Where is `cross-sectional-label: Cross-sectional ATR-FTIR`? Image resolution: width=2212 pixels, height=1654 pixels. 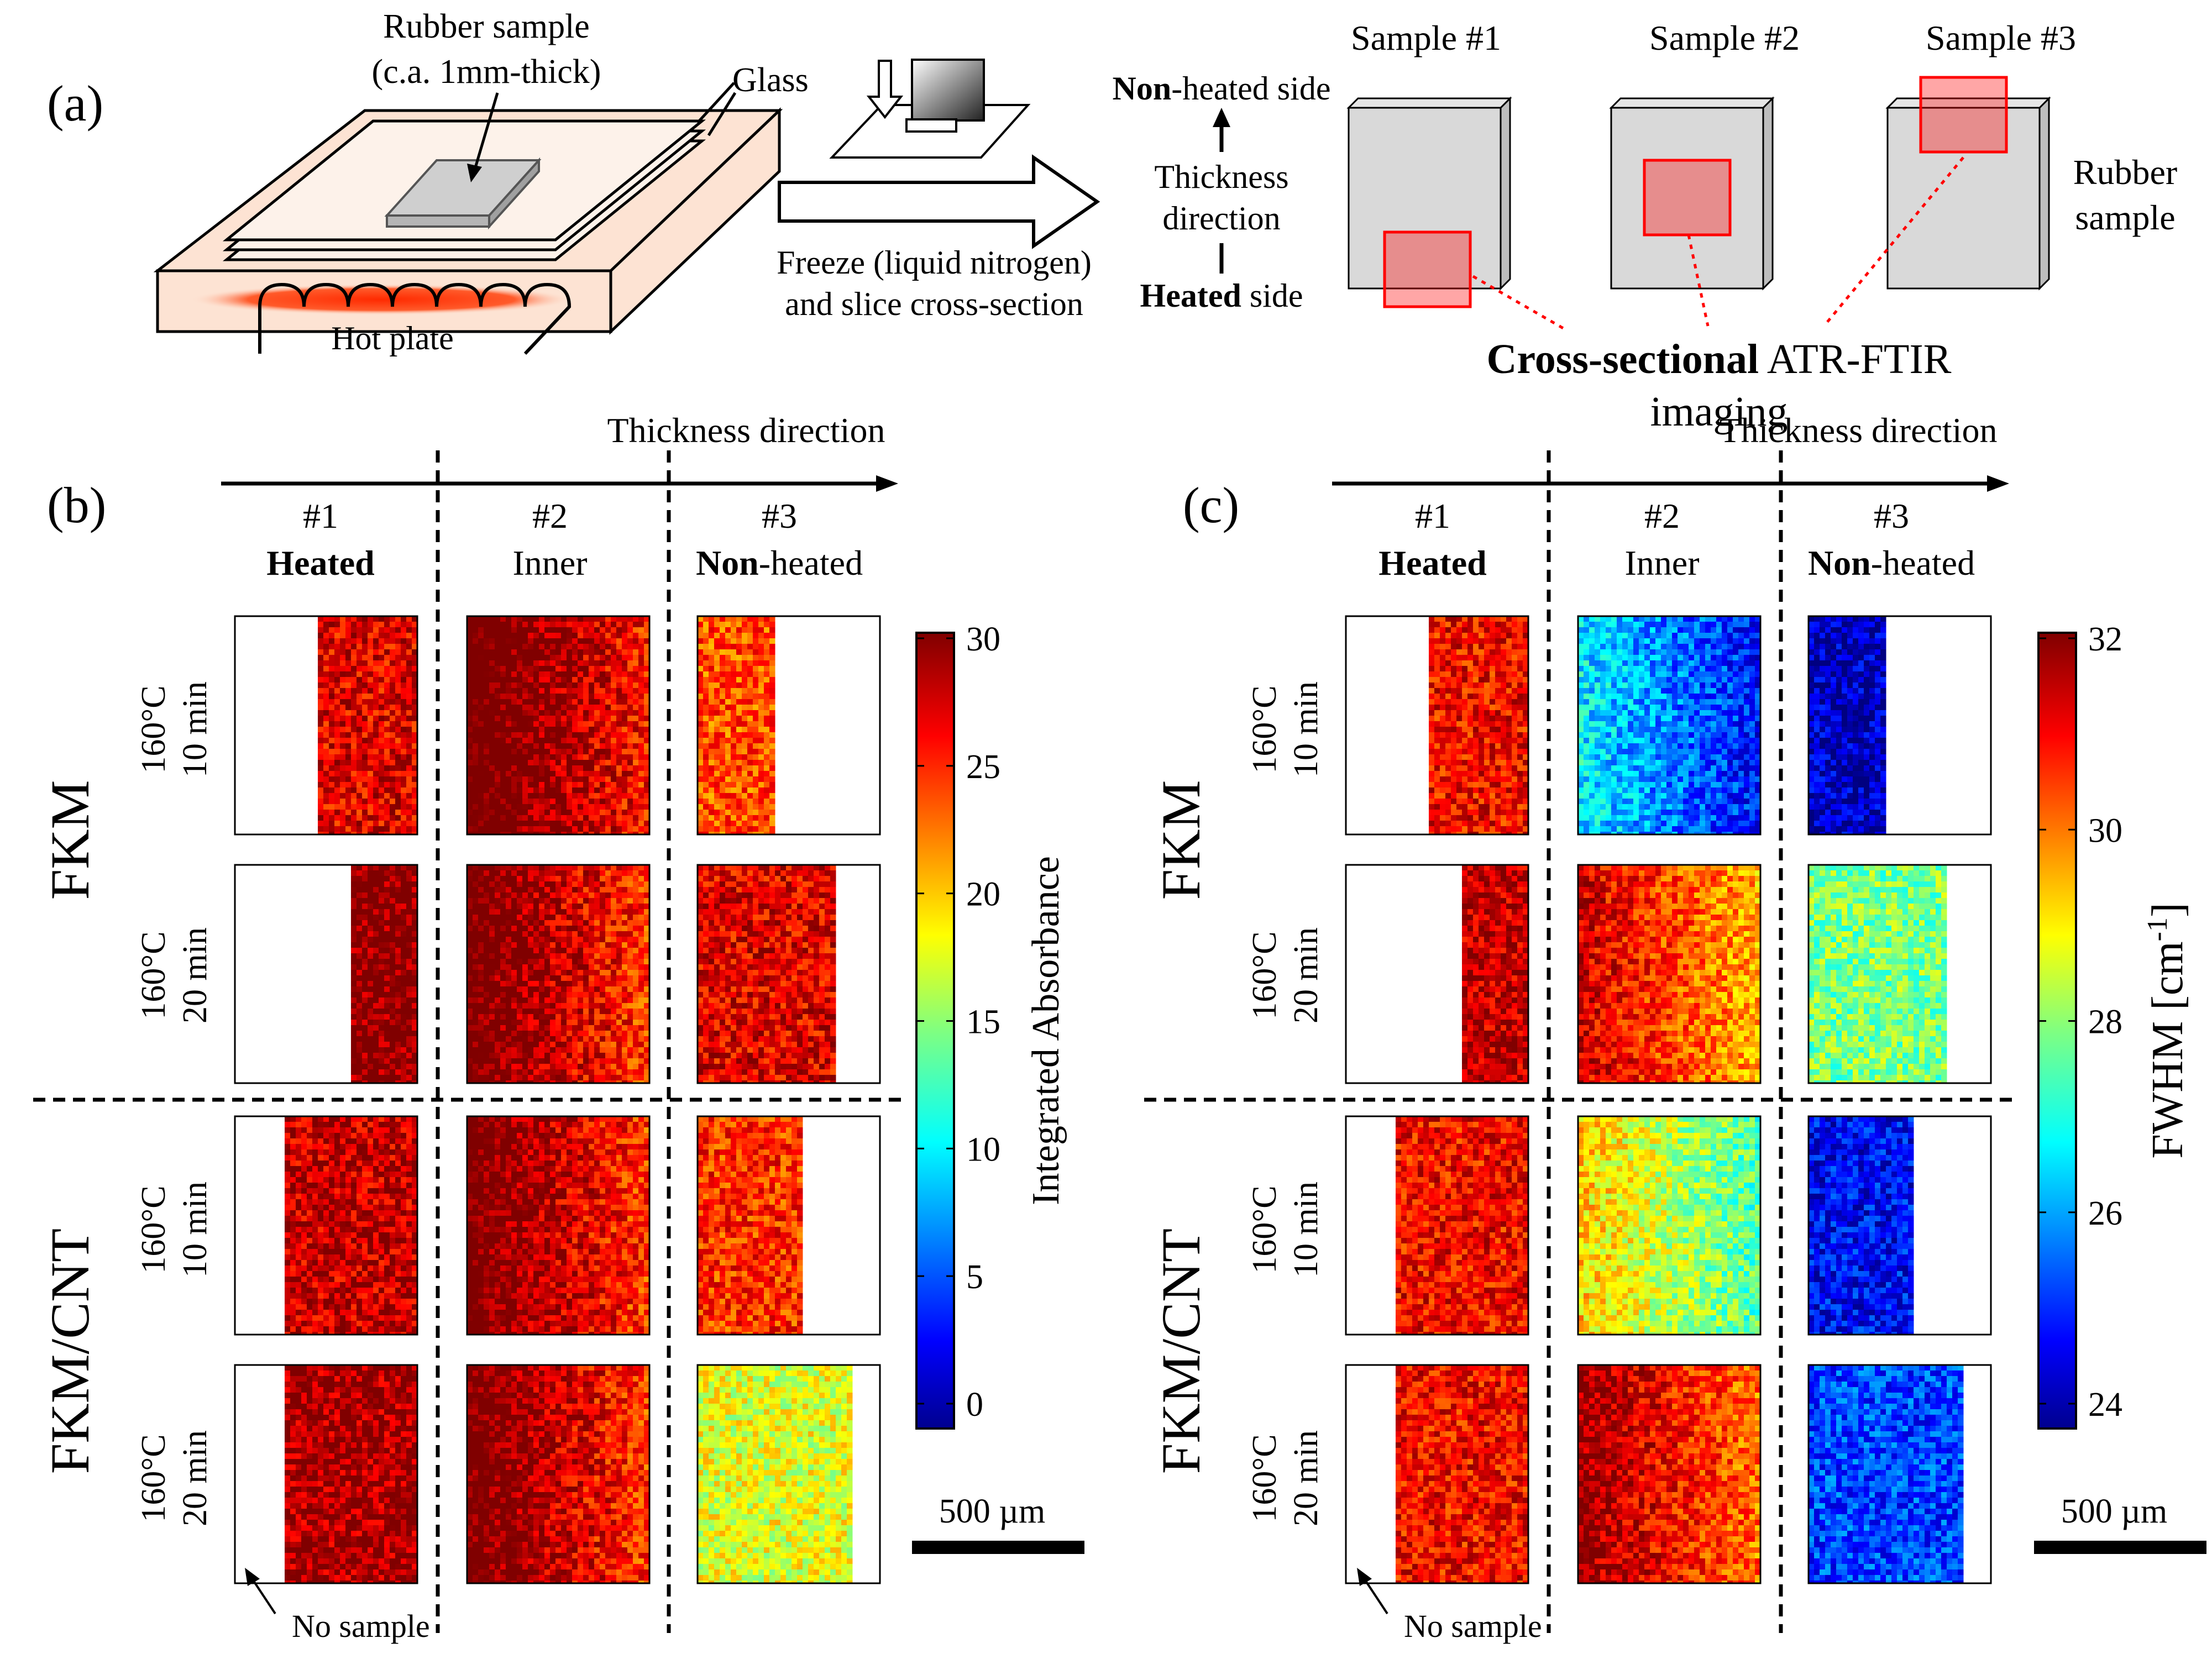
cross-sectional-label: Cross-sectional ATR-FTIR is located at coordinates (1719, 359).